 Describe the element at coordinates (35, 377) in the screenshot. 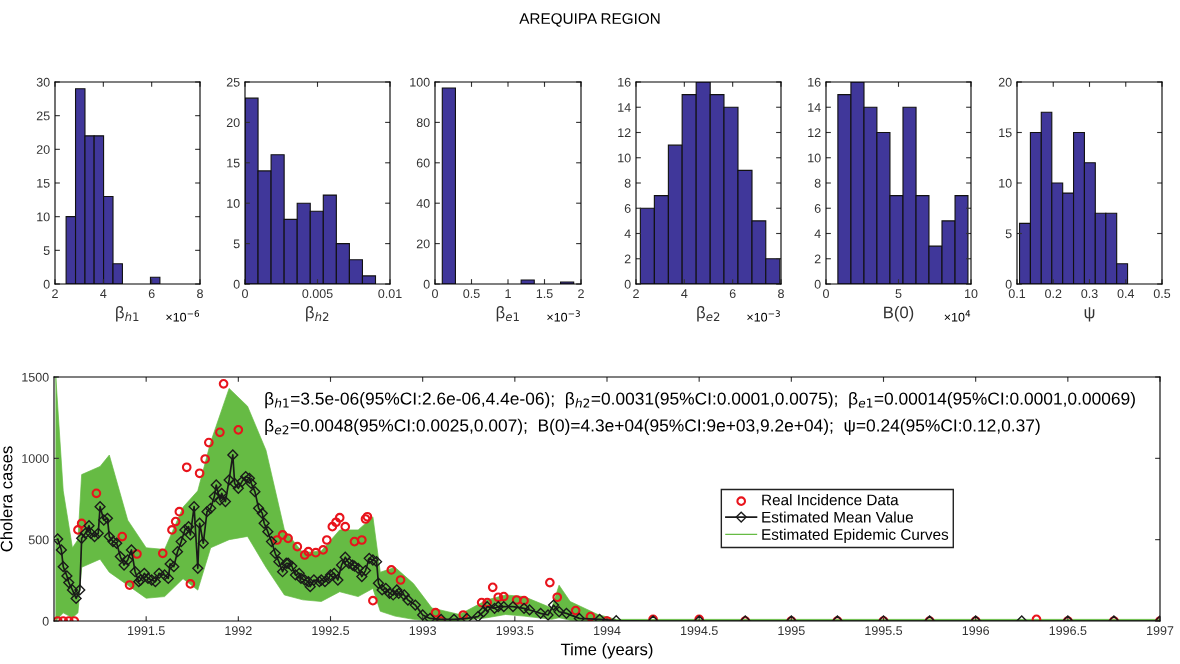

I see `y-tick-label: 1500` at that location.